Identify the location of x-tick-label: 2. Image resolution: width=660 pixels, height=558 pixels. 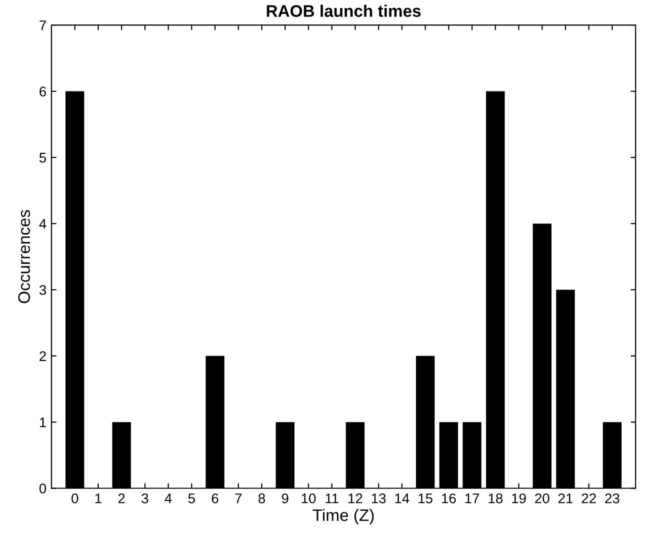
(121, 498).